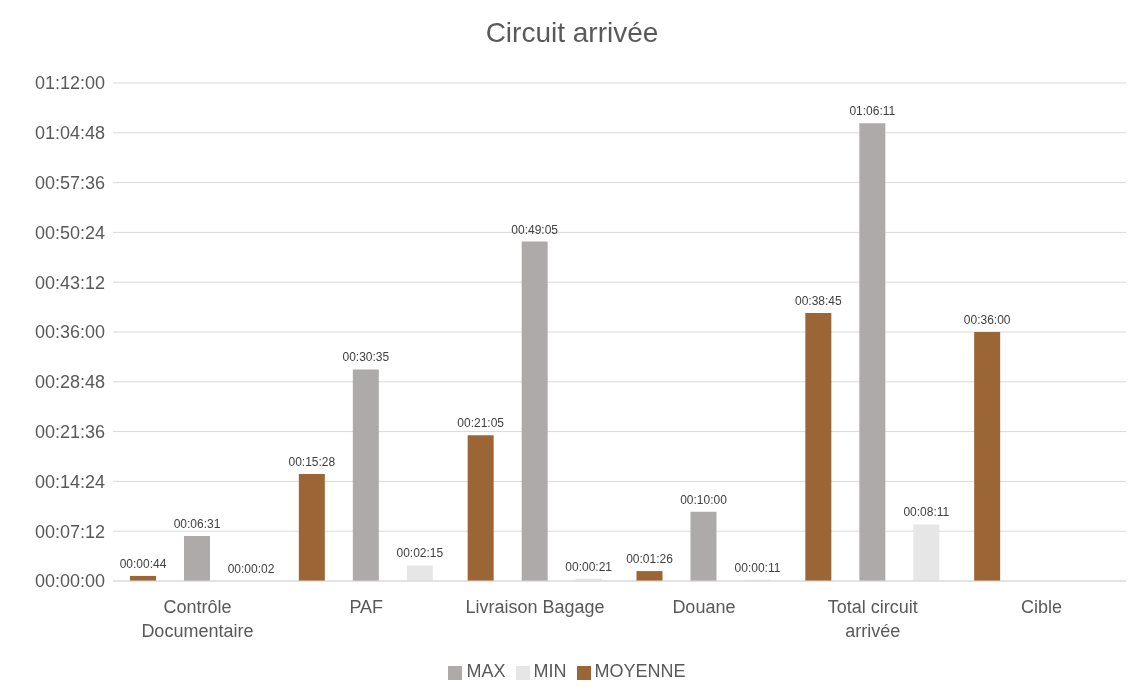 The image size is (1144, 700). I want to click on y-tick-label: 00:14:24, so click(69, 481).